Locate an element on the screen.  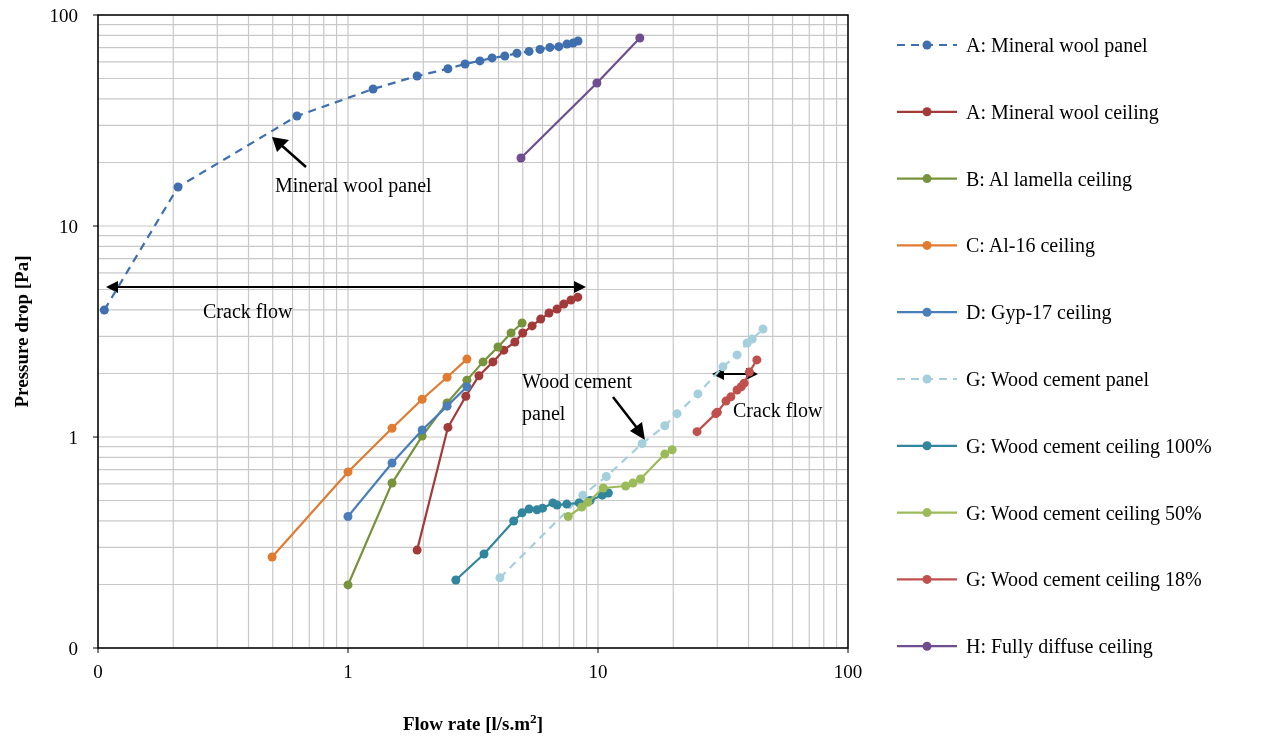
y-tick-label: 10 is located at coordinates (68, 226).